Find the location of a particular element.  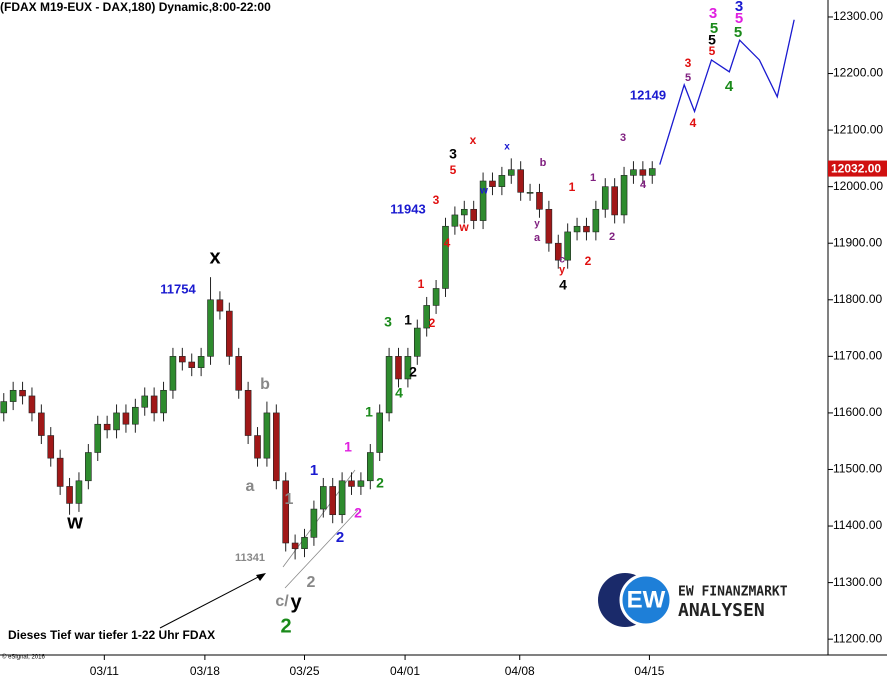

y-tick-label: 11200.00 is located at coordinates (857, 638).